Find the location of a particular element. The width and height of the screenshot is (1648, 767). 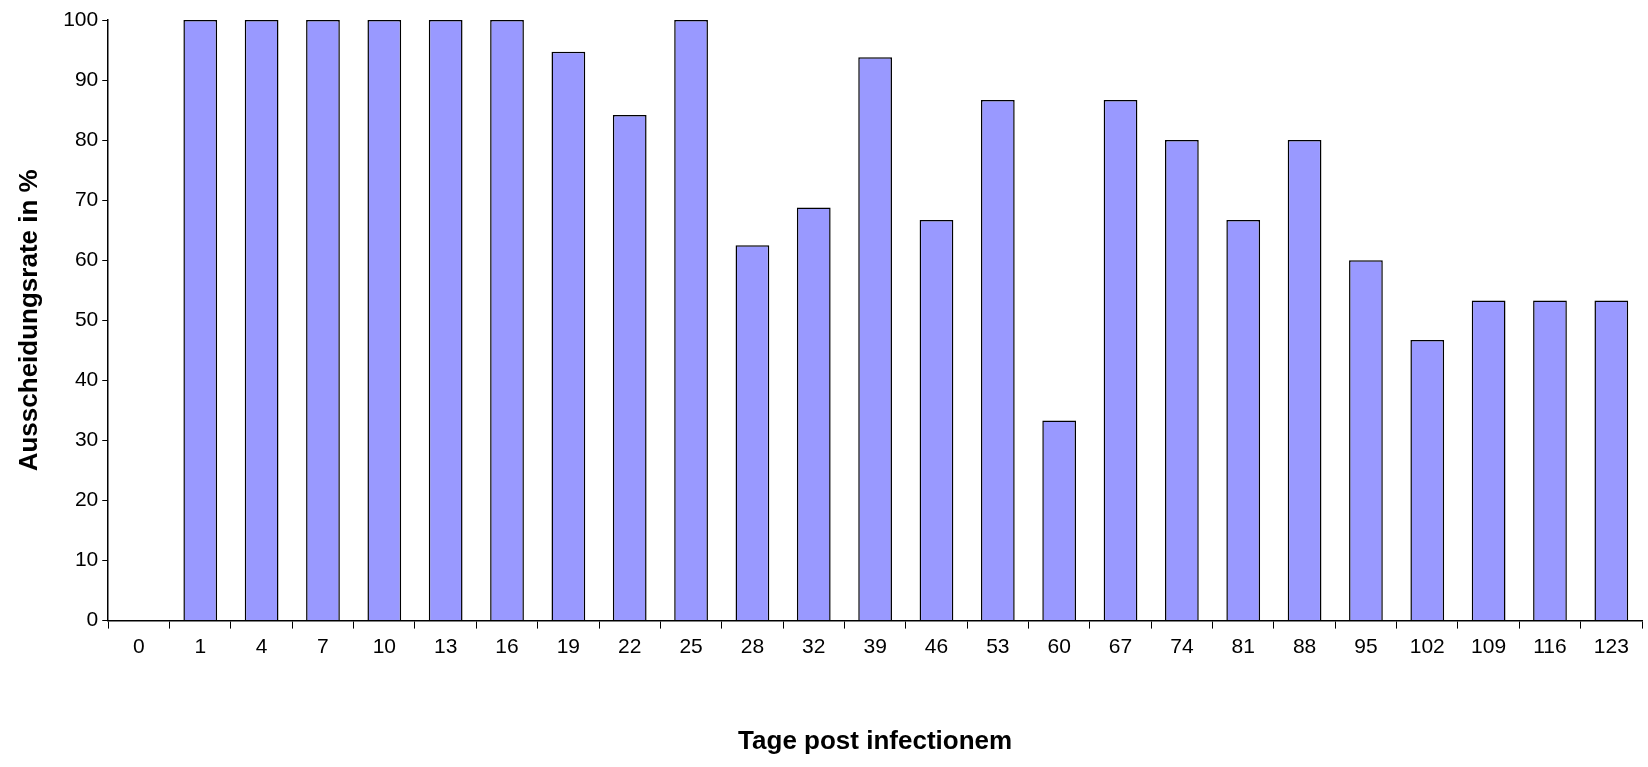

y-tick-label: 90 is located at coordinates (86, 78).